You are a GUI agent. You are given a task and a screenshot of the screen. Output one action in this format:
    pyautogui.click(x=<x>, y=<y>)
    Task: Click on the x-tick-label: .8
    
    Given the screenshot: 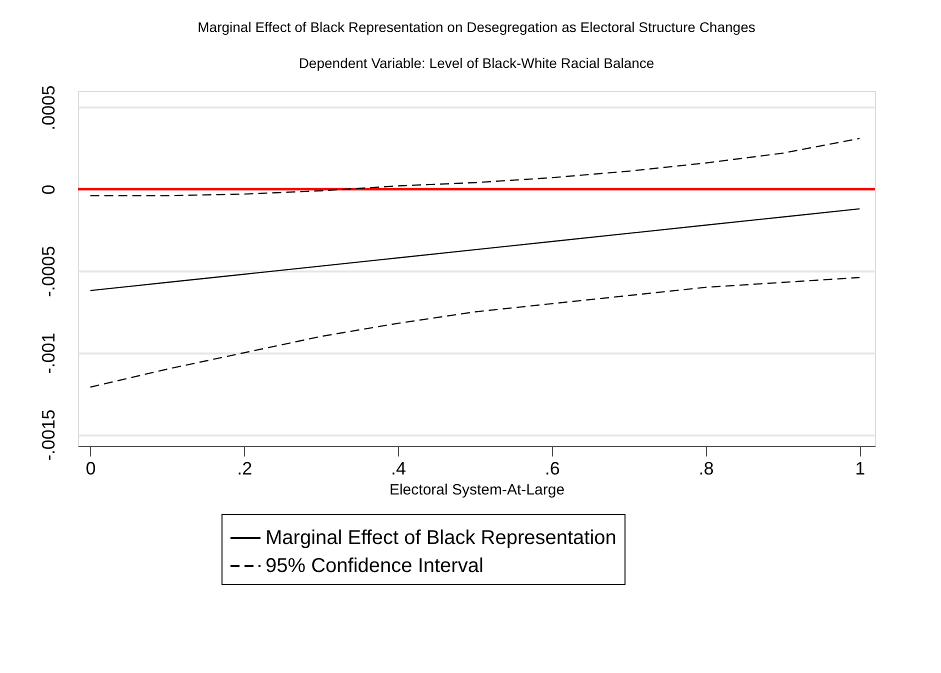 What is the action you would take?
    pyautogui.click(x=706, y=468)
    